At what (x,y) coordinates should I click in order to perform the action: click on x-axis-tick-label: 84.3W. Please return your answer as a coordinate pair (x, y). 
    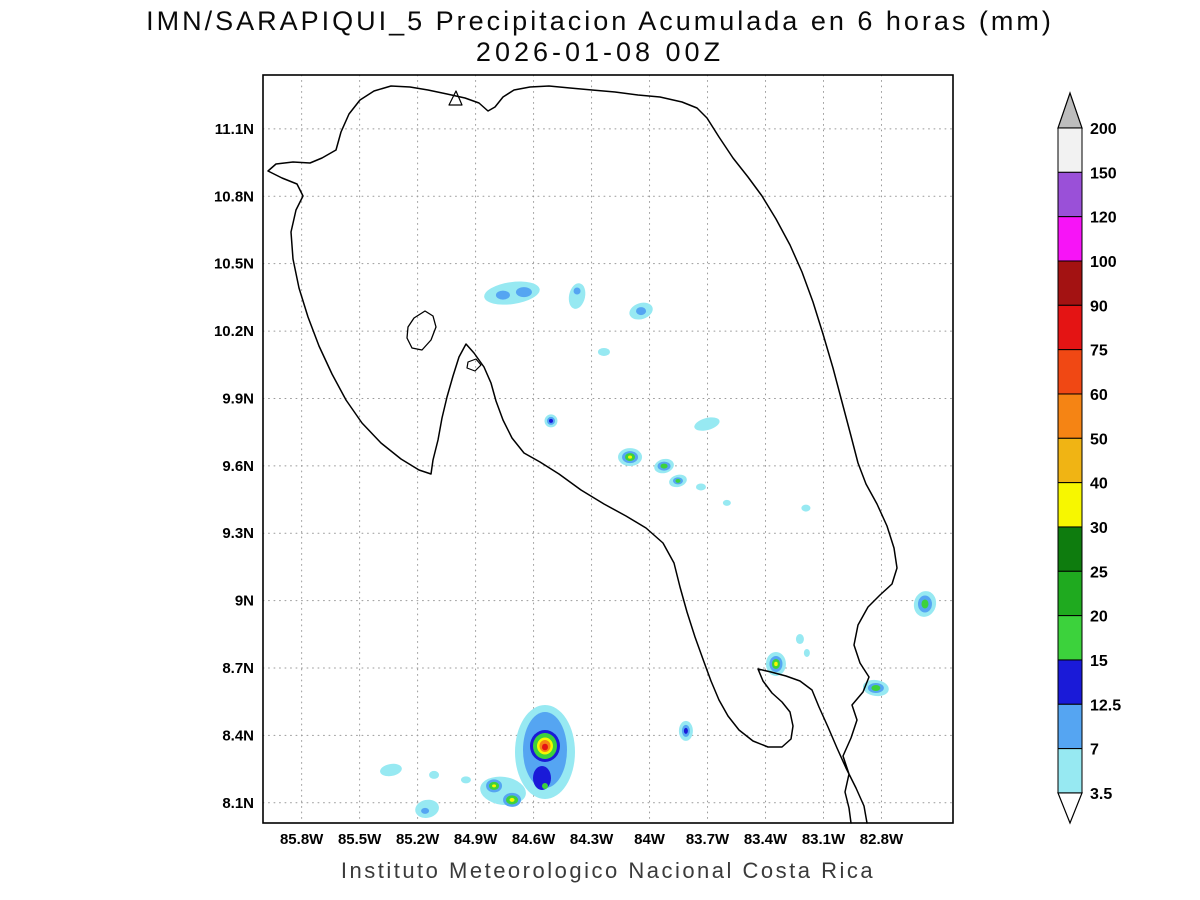
    Looking at the image, I should click on (592, 839).